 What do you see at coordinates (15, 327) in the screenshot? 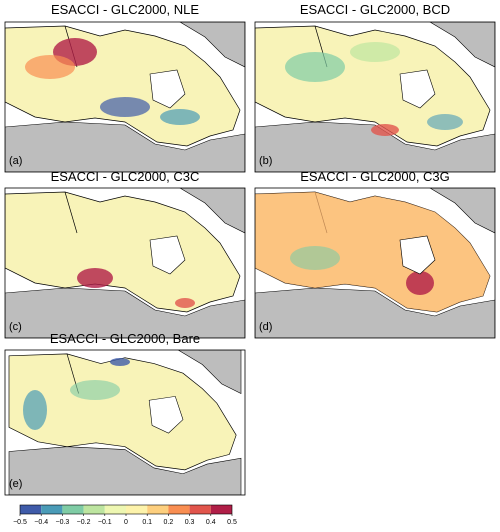
I see `panel-label: (c)` at bounding box center [15, 327].